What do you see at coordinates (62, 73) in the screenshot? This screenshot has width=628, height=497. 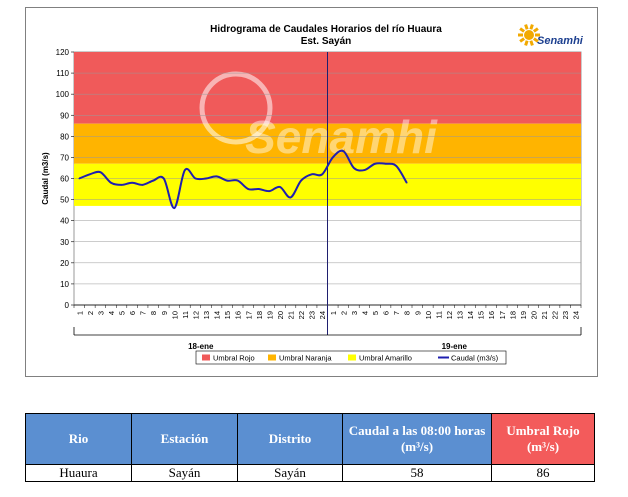 I see `y-tick-label: 110` at bounding box center [62, 73].